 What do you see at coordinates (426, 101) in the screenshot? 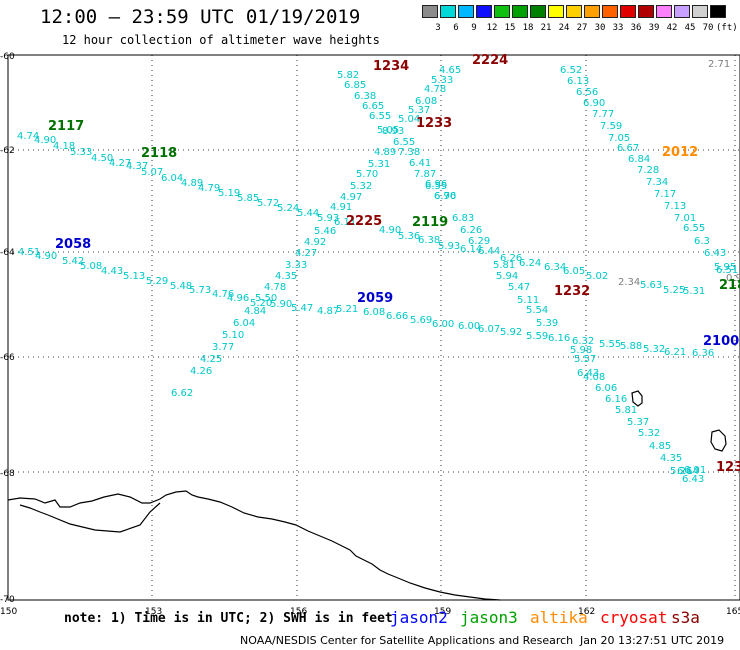
I see `wave-height-value: 6.08` at bounding box center [426, 101].